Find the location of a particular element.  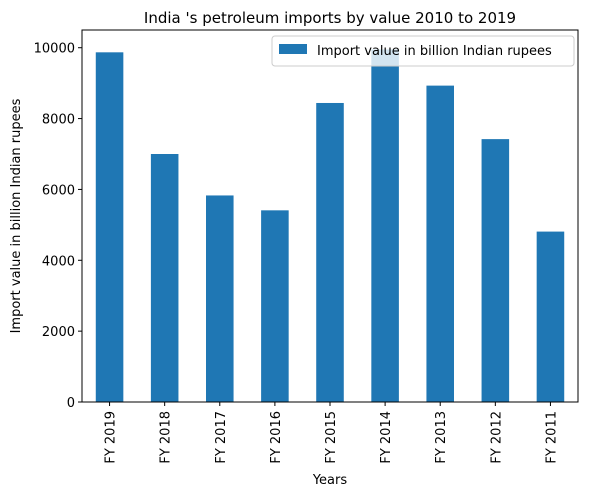

bar-fy-2013 is located at coordinates (440, 244).